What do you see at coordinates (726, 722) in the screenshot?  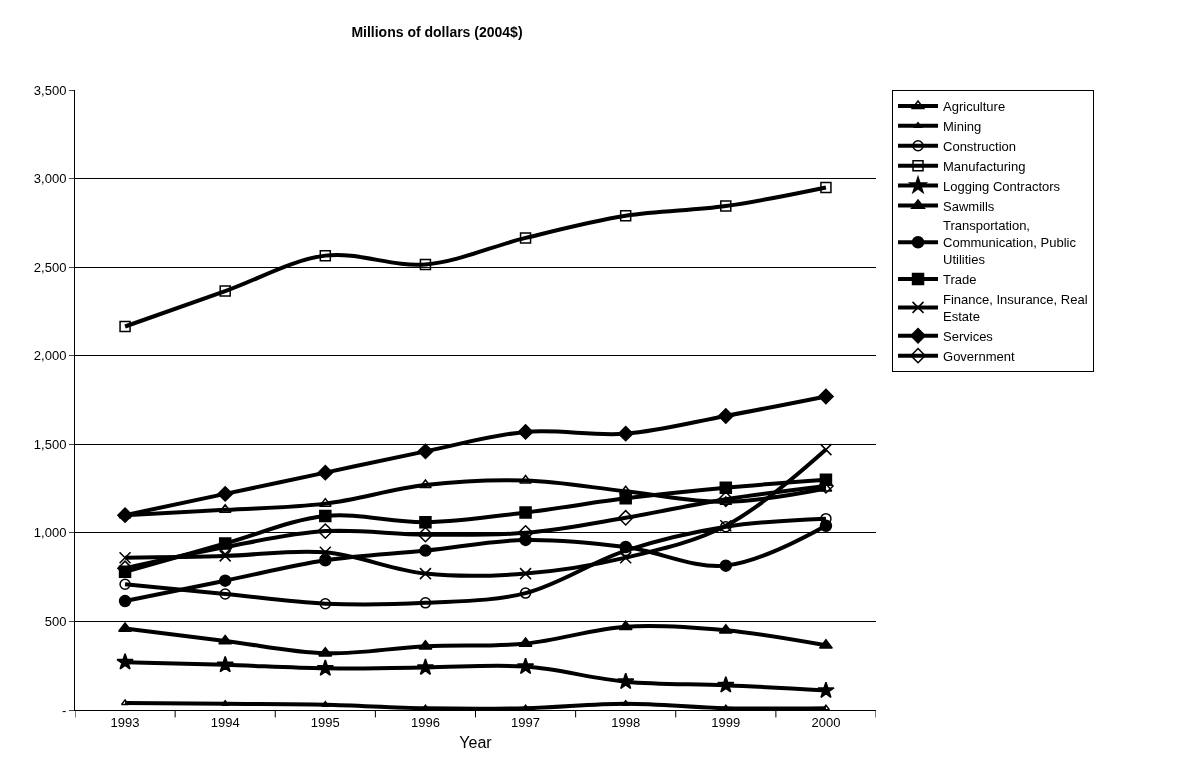 I see `x-tick-label: 1999` at bounding box center [726, 722].